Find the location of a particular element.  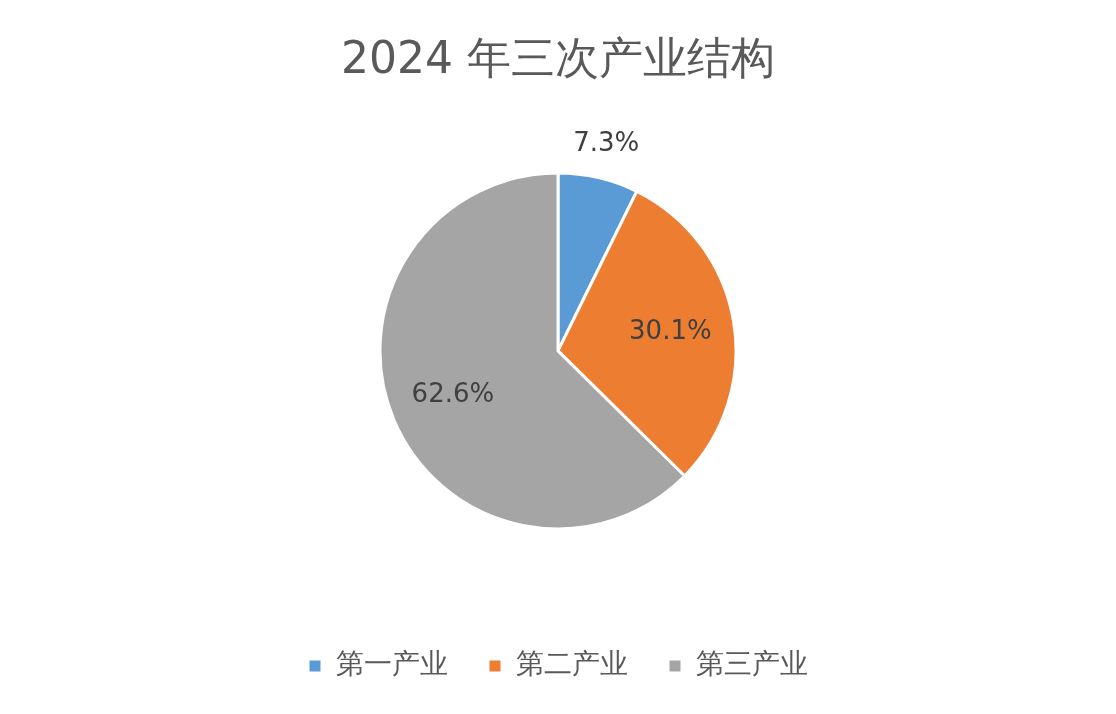

legend-label: 第一产业 is located at coordinates (392, 664).